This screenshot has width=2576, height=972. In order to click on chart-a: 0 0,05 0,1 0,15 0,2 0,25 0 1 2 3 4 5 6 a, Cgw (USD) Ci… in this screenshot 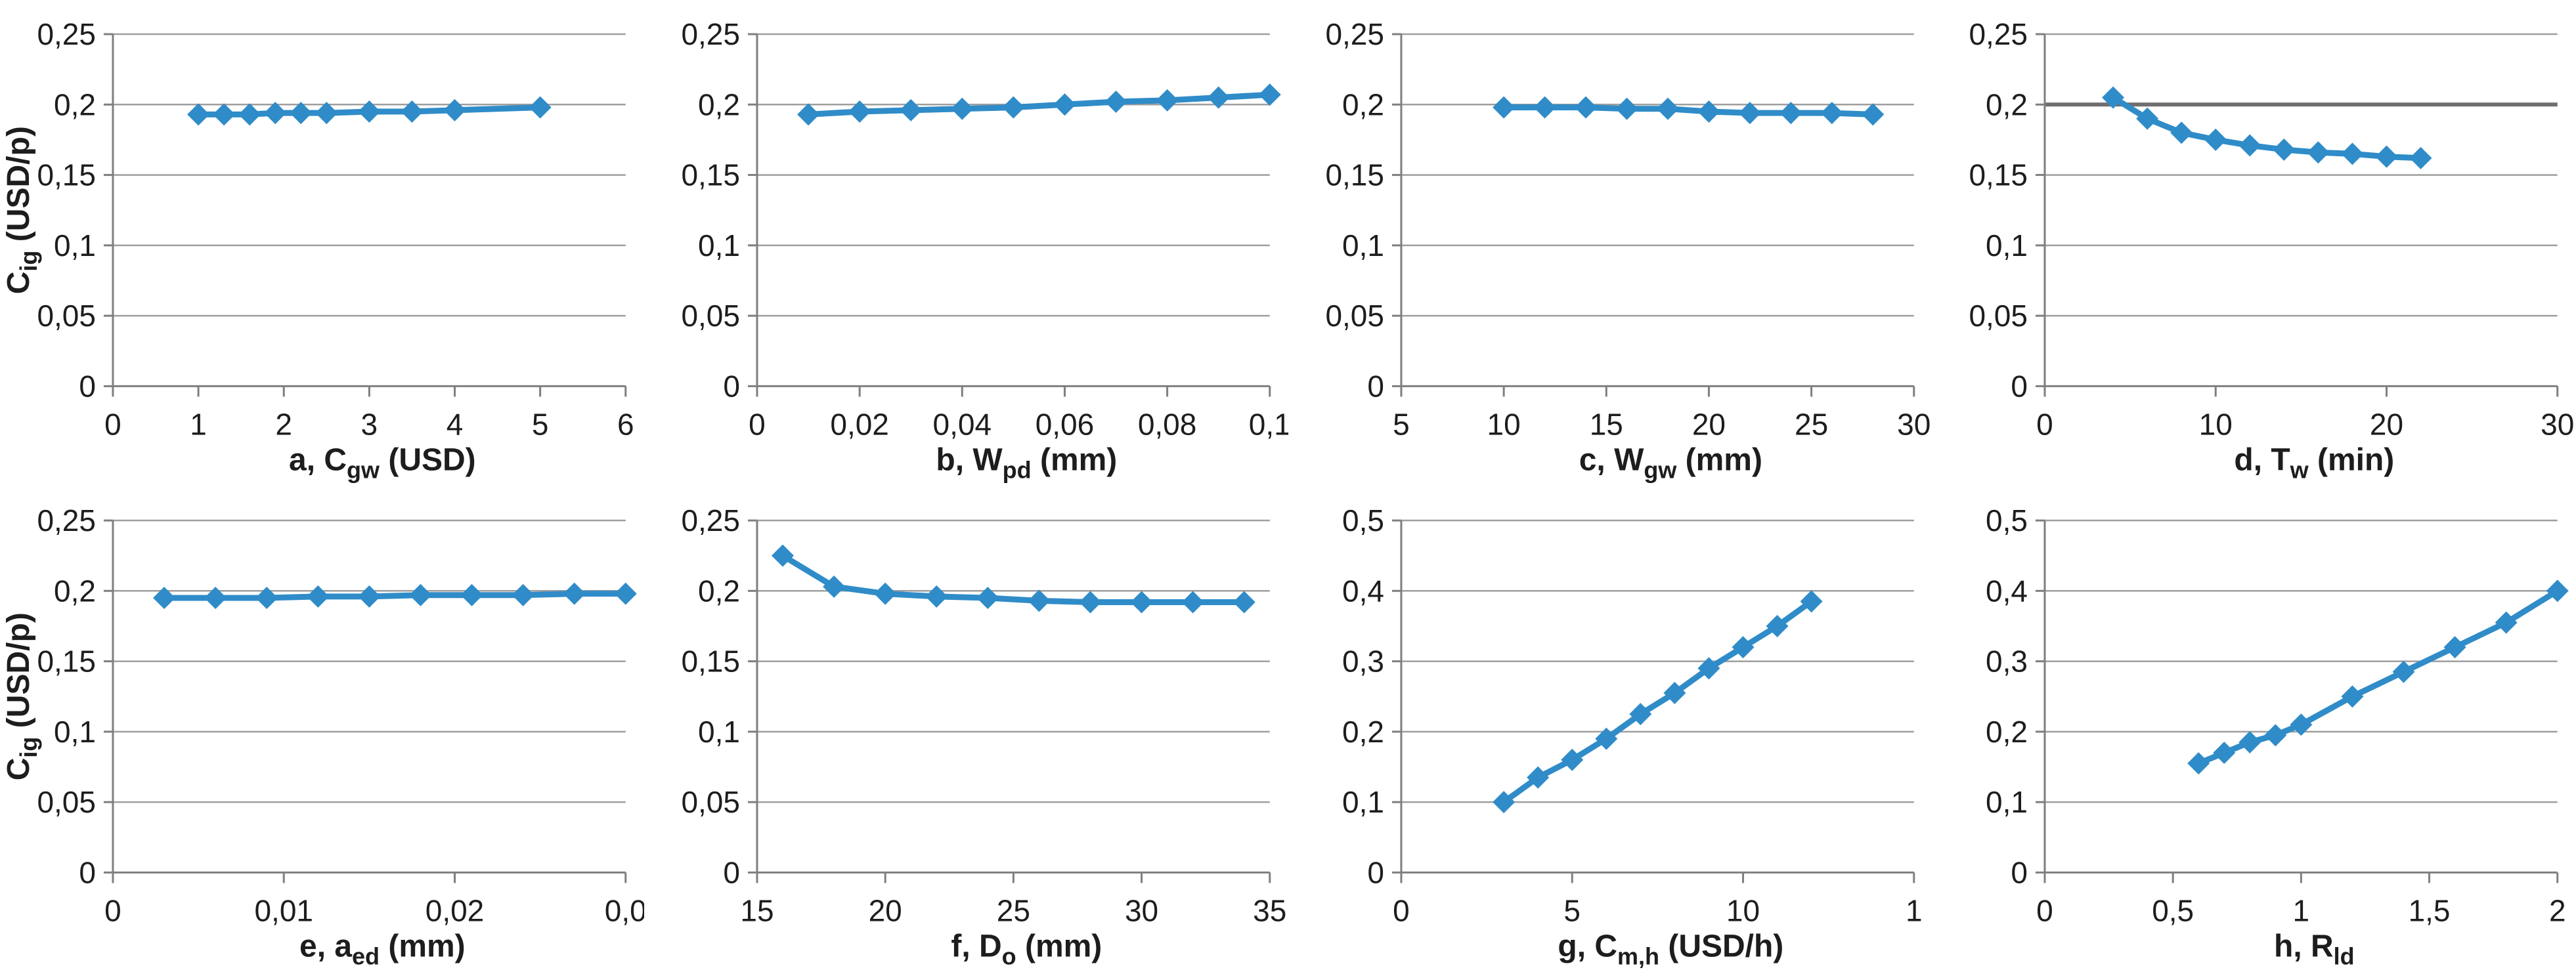, I will do `click(322, 243)`.